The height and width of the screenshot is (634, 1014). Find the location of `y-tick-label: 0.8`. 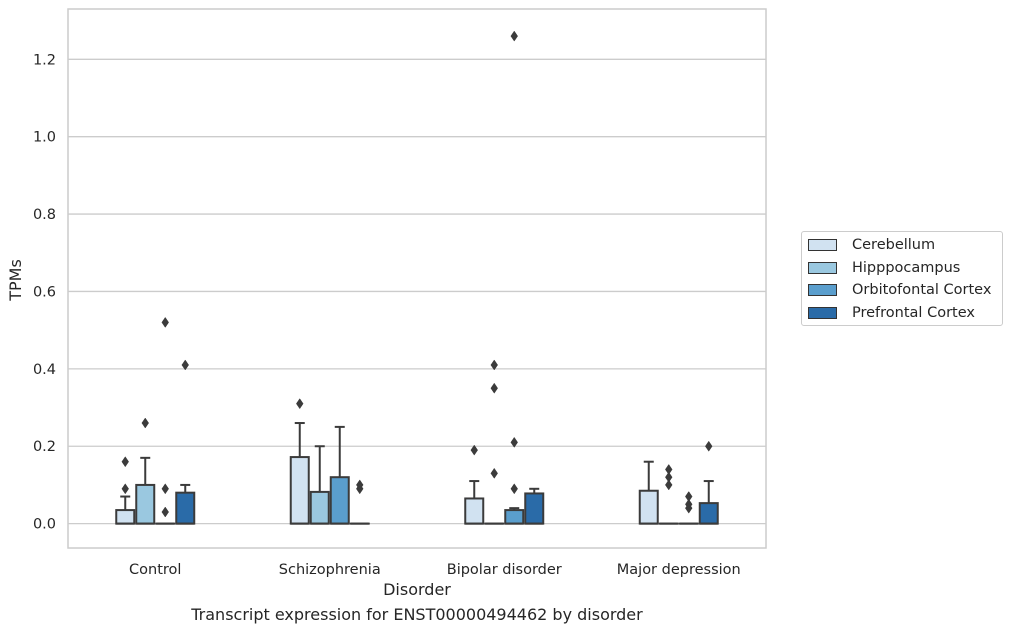

y-tick-label: 0.8 is located at coordinates (44, 215).